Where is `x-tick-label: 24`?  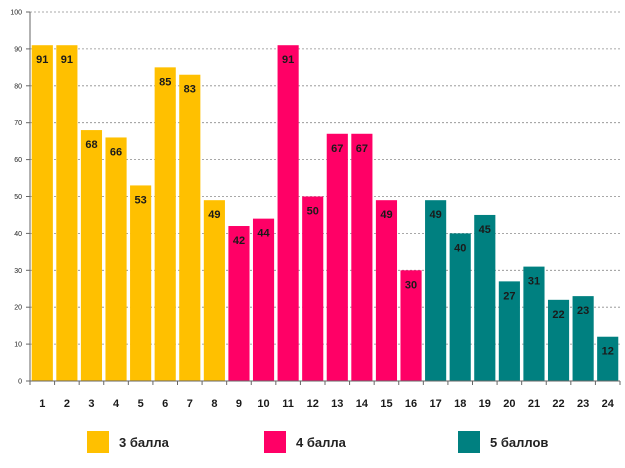
x-tick-label: 24 is located at coordinates (608, 404).